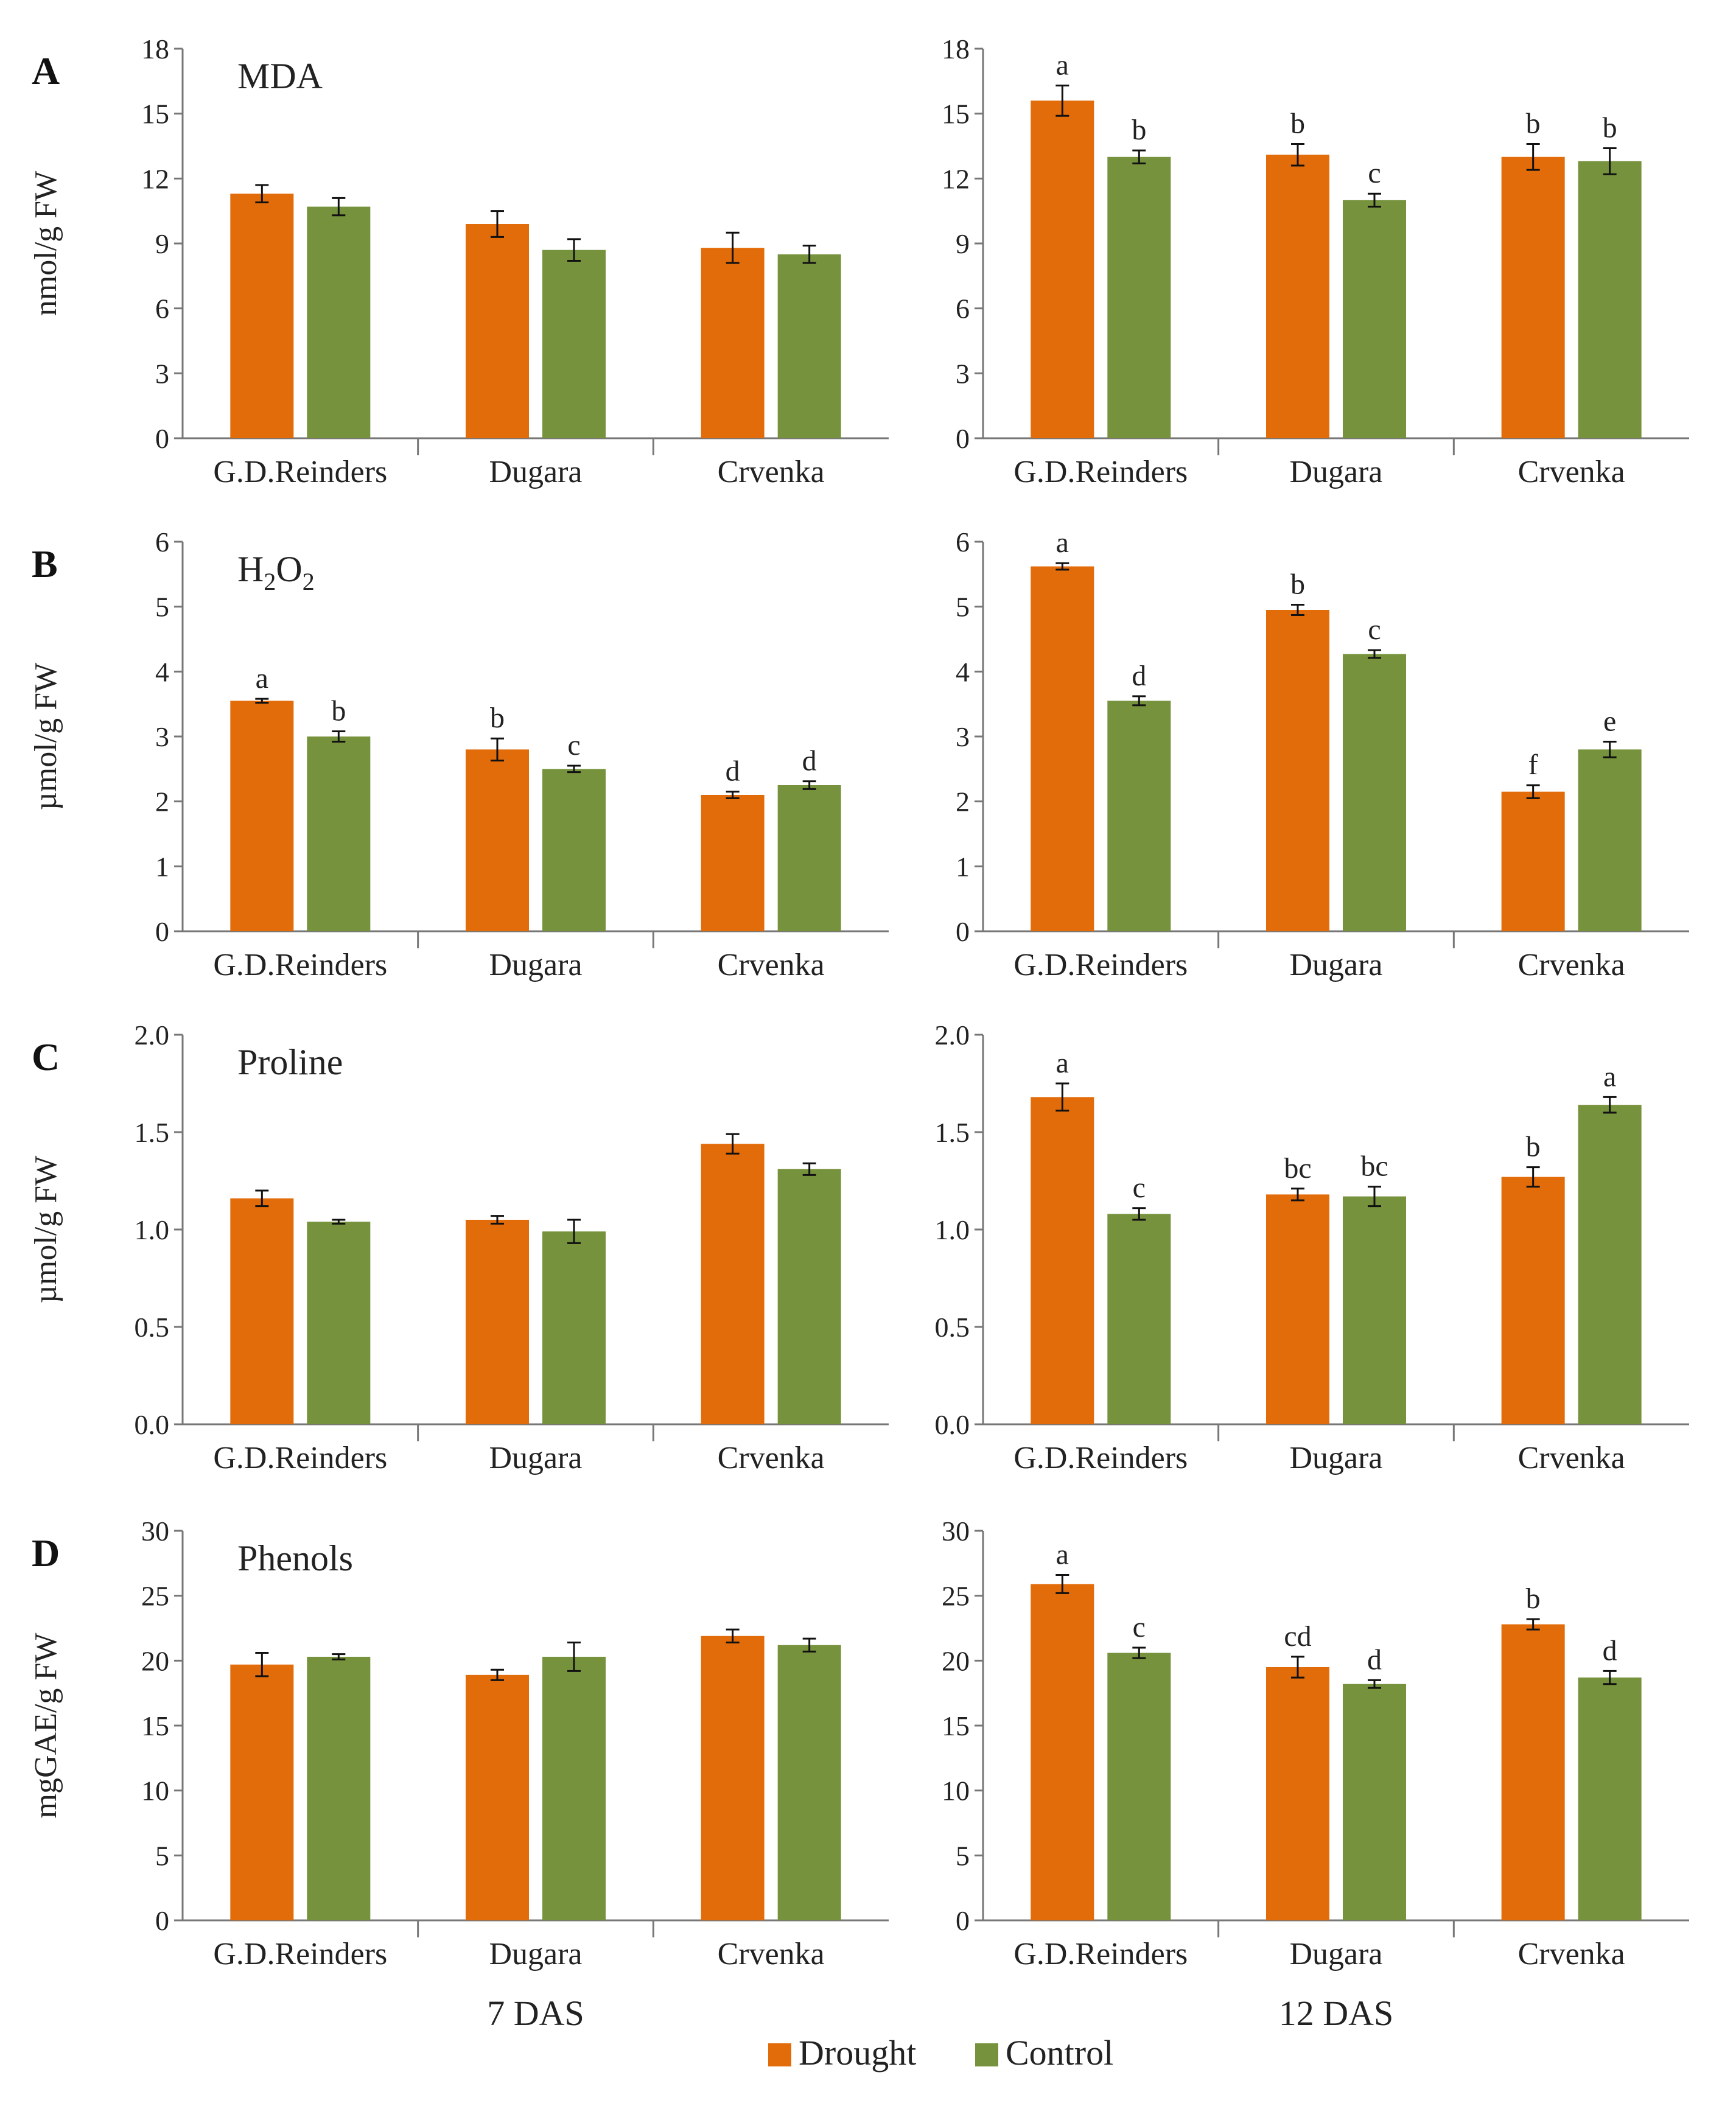 This screenshot has width=1736, height=2106. What do you see at coordinates (155, 178) in the screenshot?
I see `y-tick-label: 12` at bounding box center [155, 178].